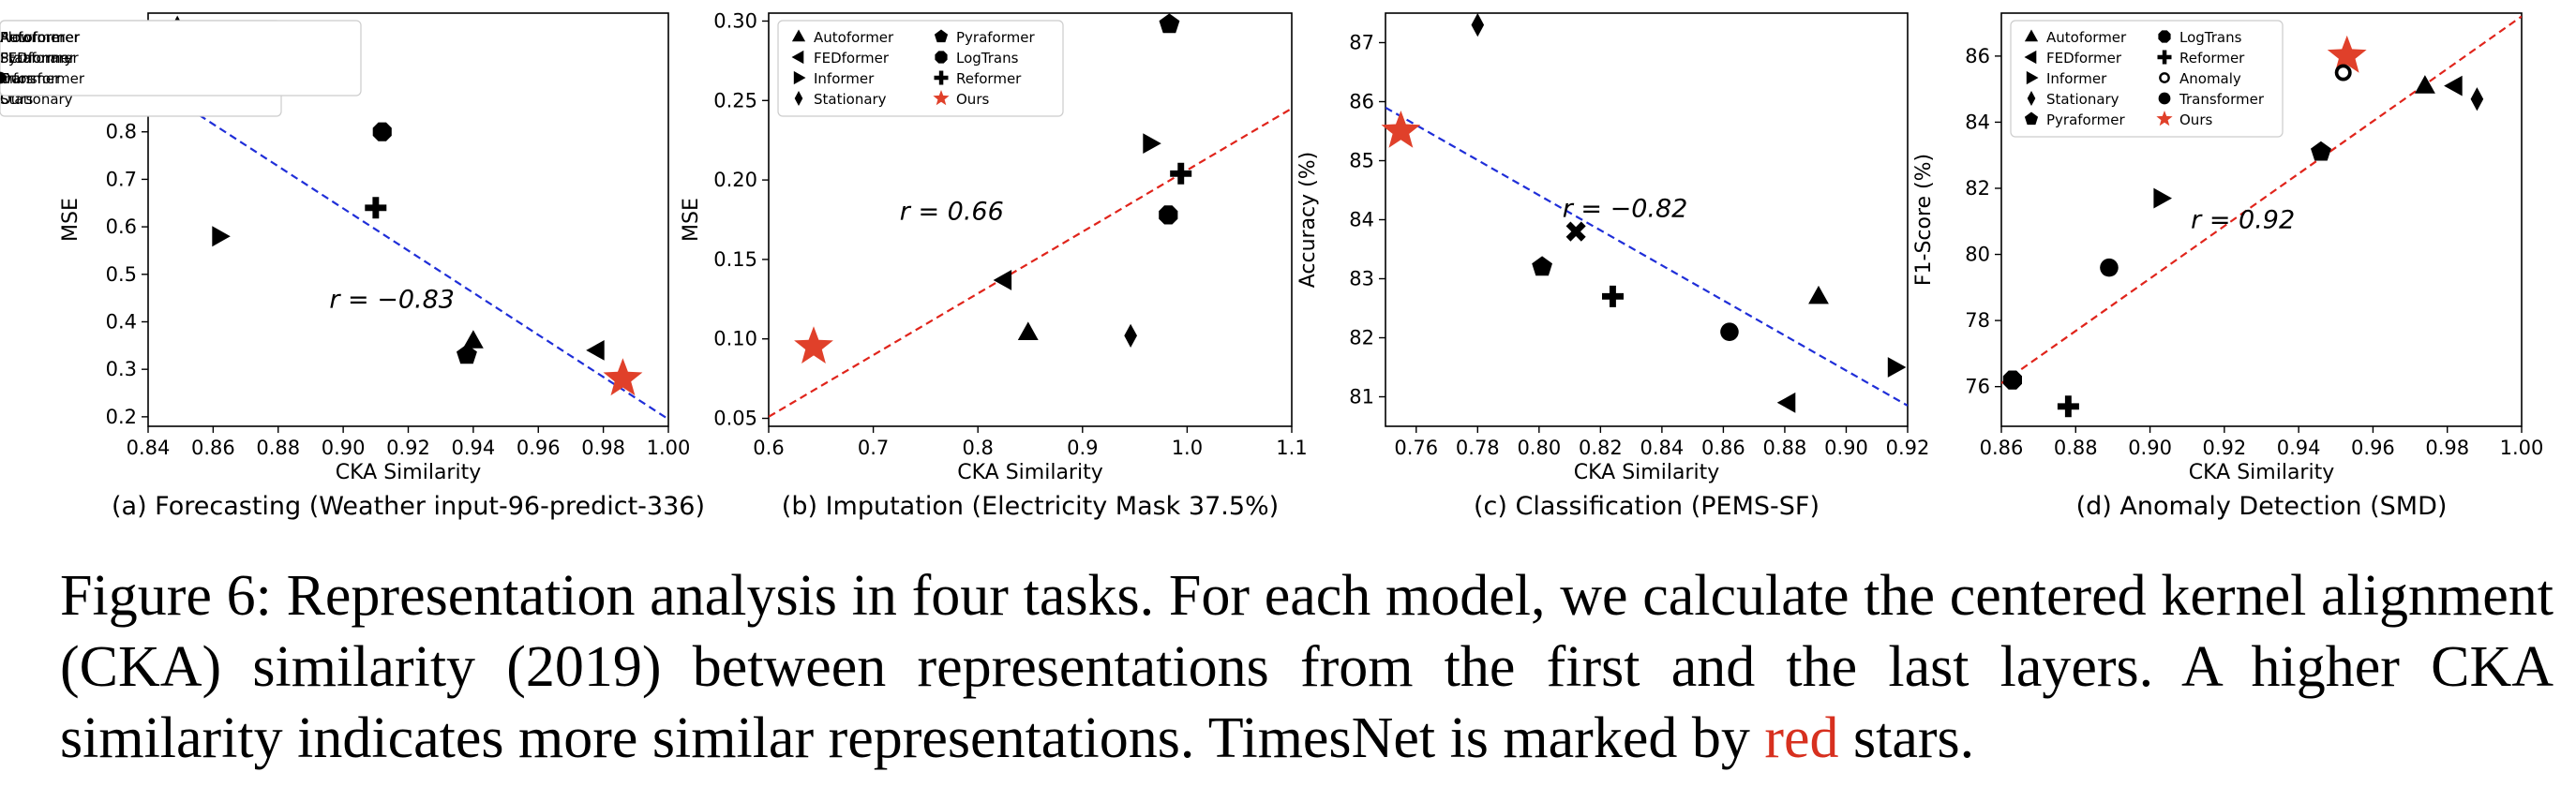 The width and height of the screenshot is (2576, 787). I want to click on correlation-annotation: r = 0.92, so click(2243, 220).